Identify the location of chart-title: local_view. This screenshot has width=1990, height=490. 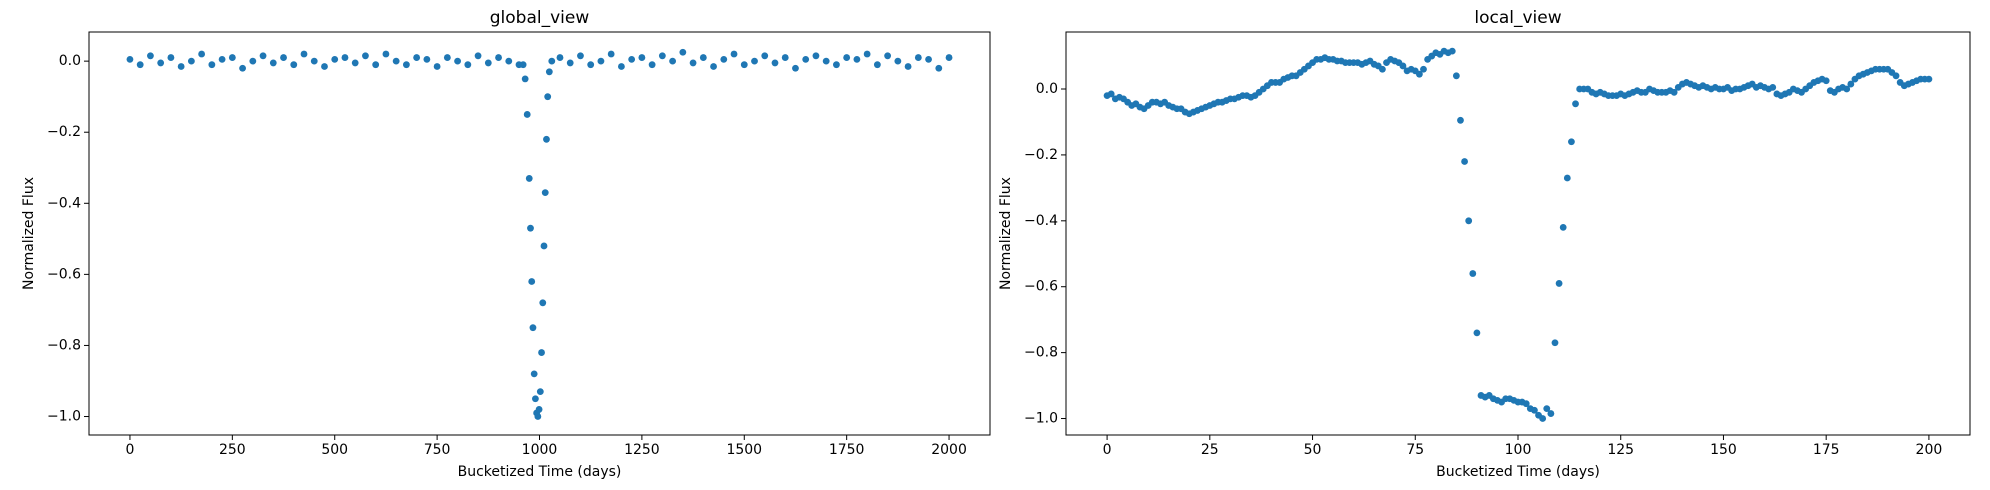
(1517, 18).